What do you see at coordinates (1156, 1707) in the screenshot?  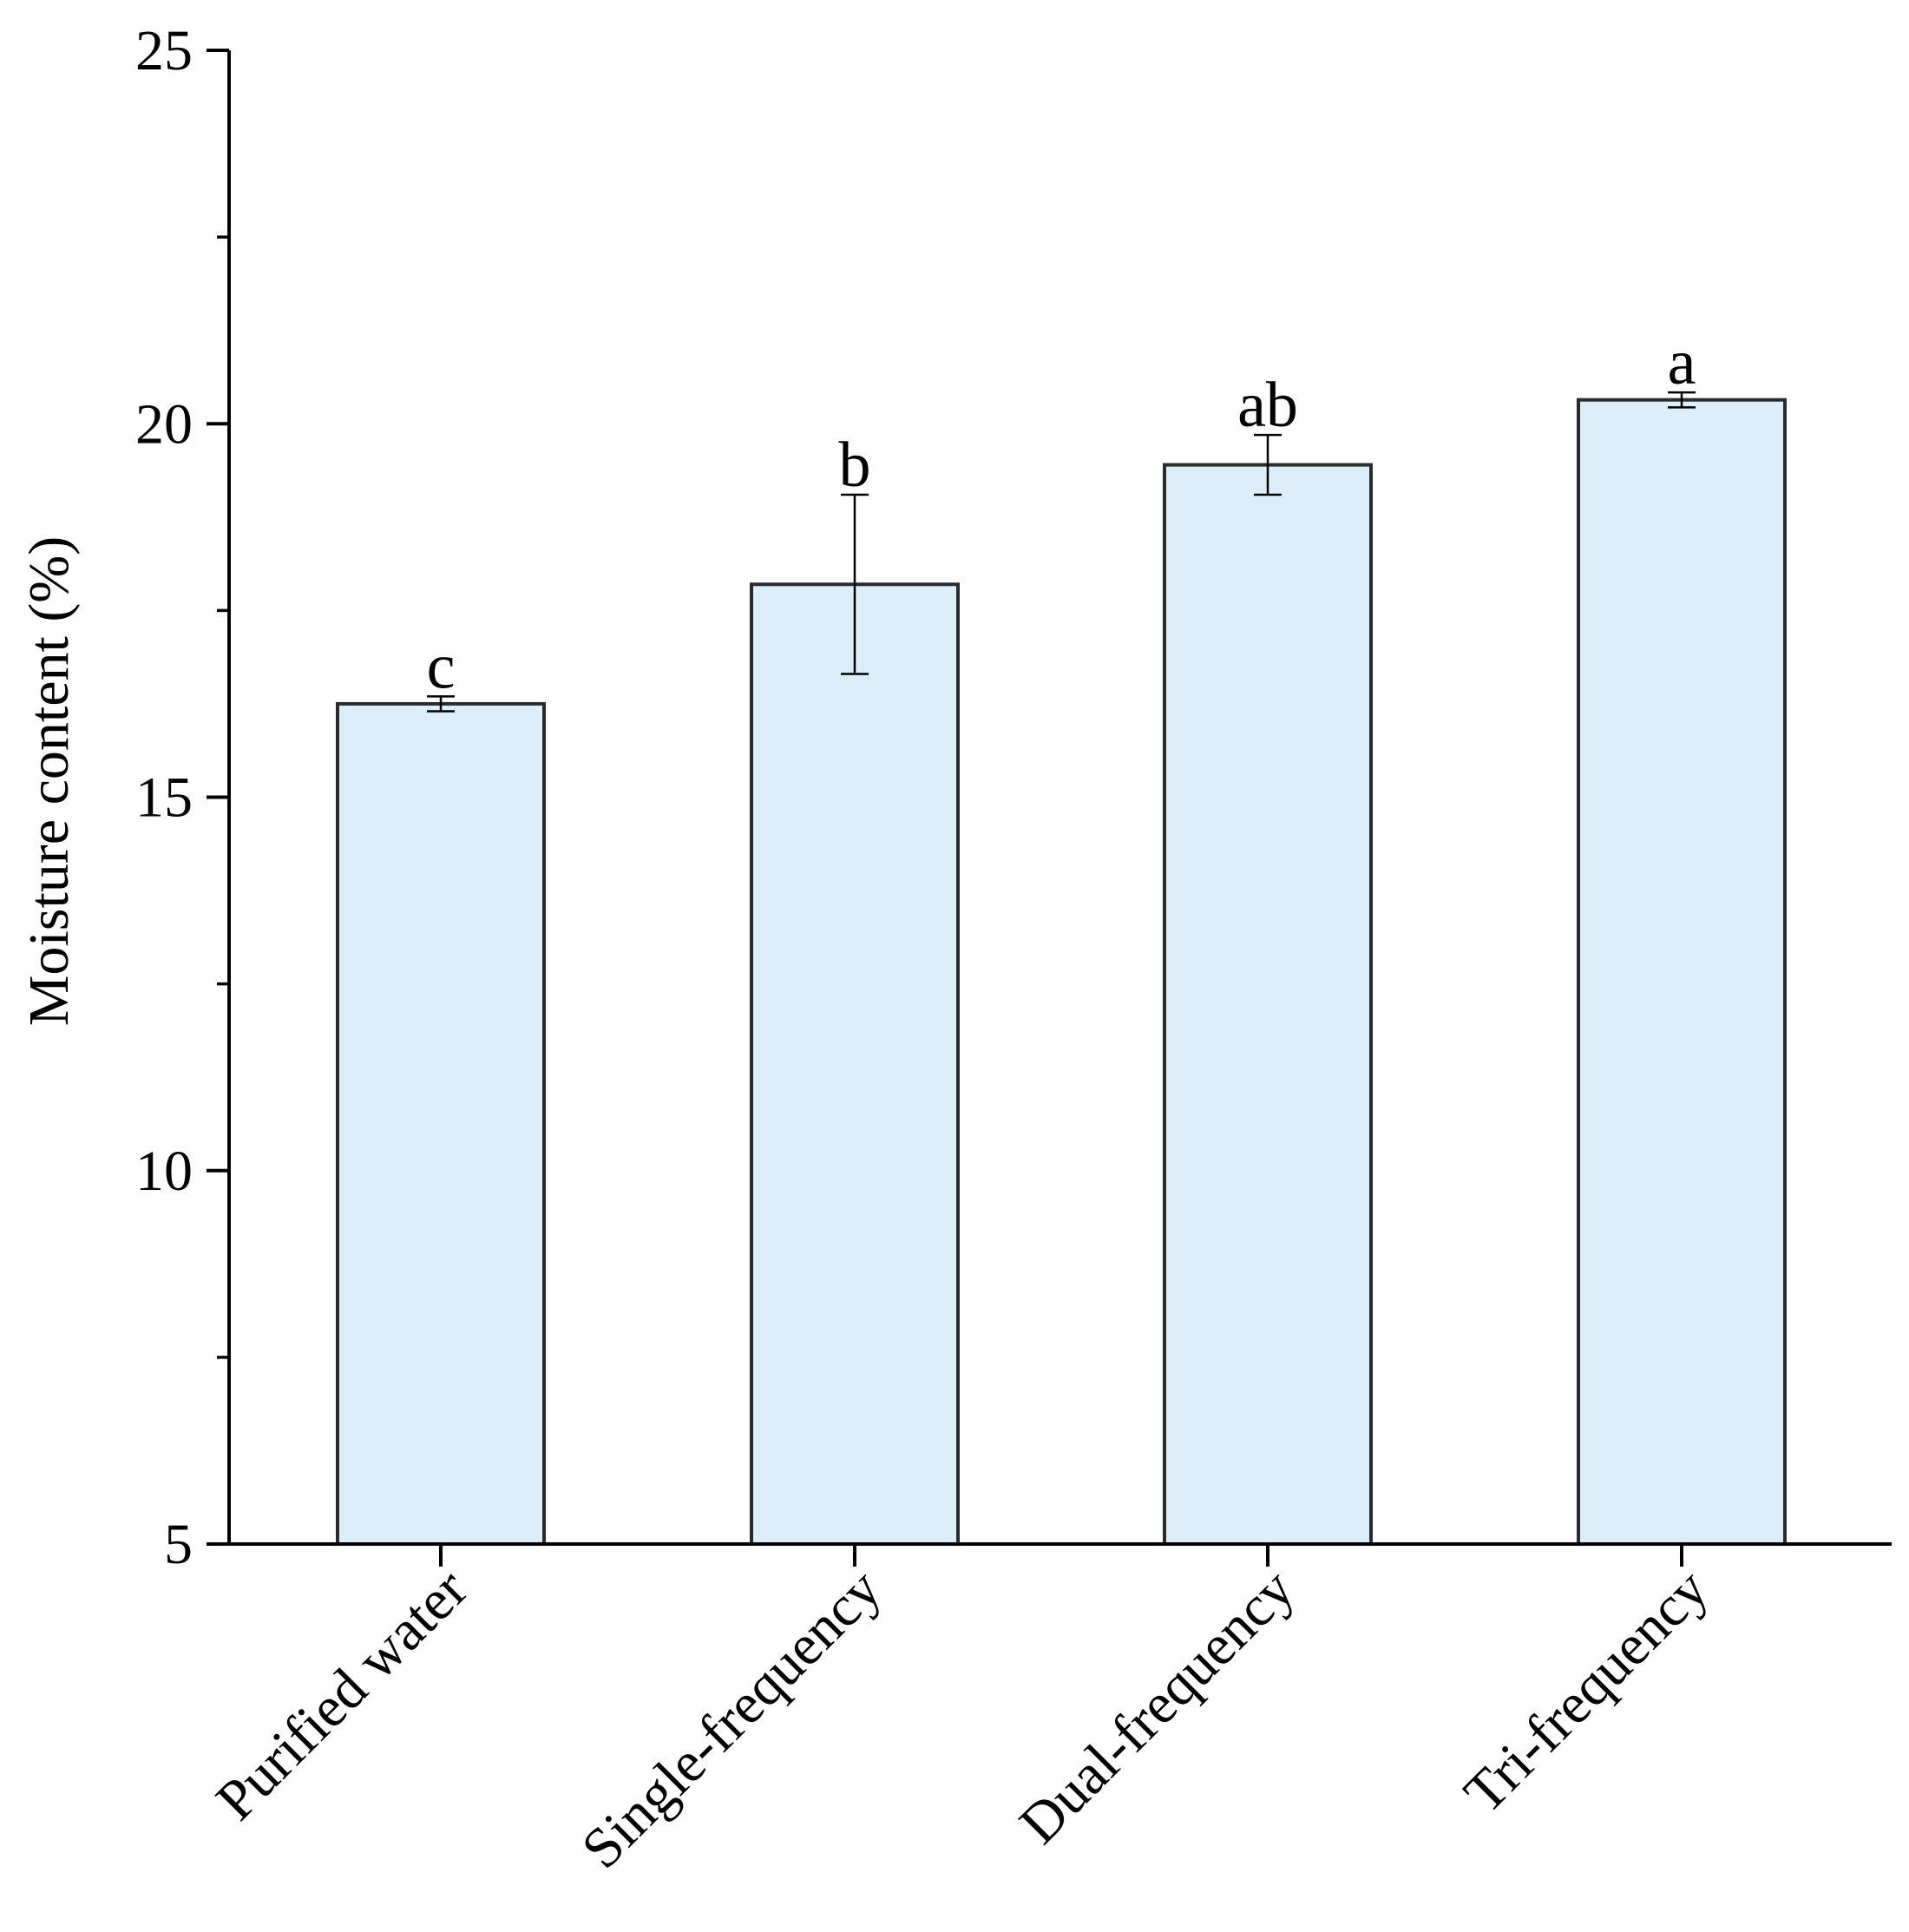 I see `x-tick-label-2: Dual-frequency` at bounding box center [1156, 1707].